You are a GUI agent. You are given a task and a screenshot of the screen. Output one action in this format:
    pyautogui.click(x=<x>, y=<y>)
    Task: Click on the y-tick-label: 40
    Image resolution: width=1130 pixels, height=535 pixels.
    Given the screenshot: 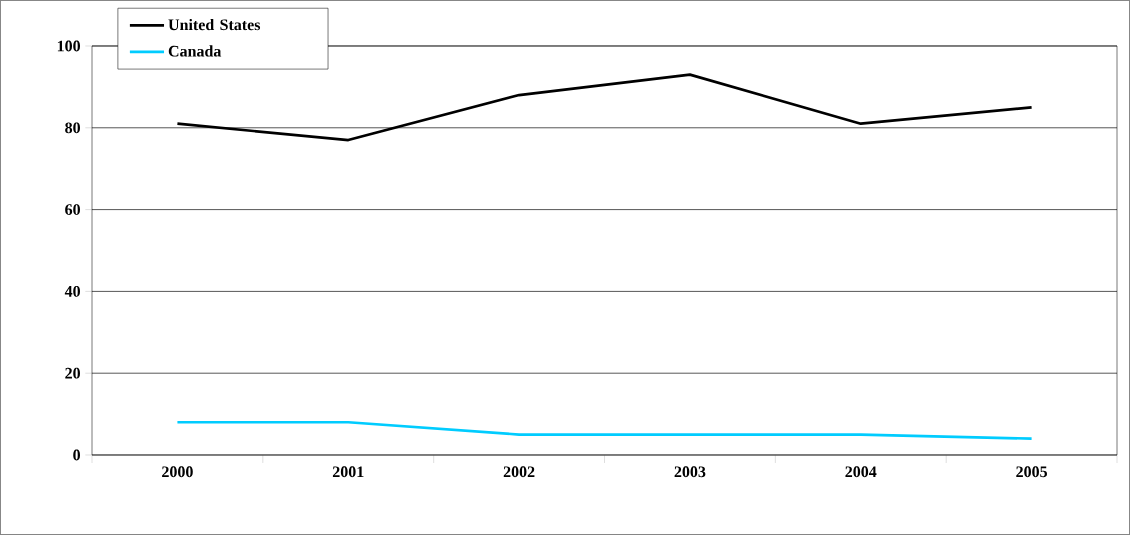 What is the action you would take?
    pyautogui.click(x=72, y=291)
    